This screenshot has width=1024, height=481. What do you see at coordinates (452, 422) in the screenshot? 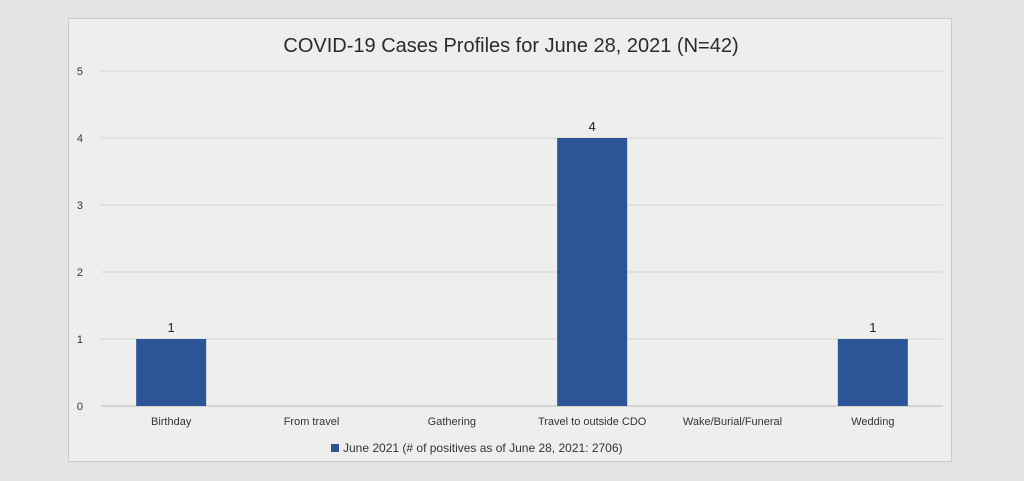
I see `category-label: Gathering` at bounding box center [452, 422].